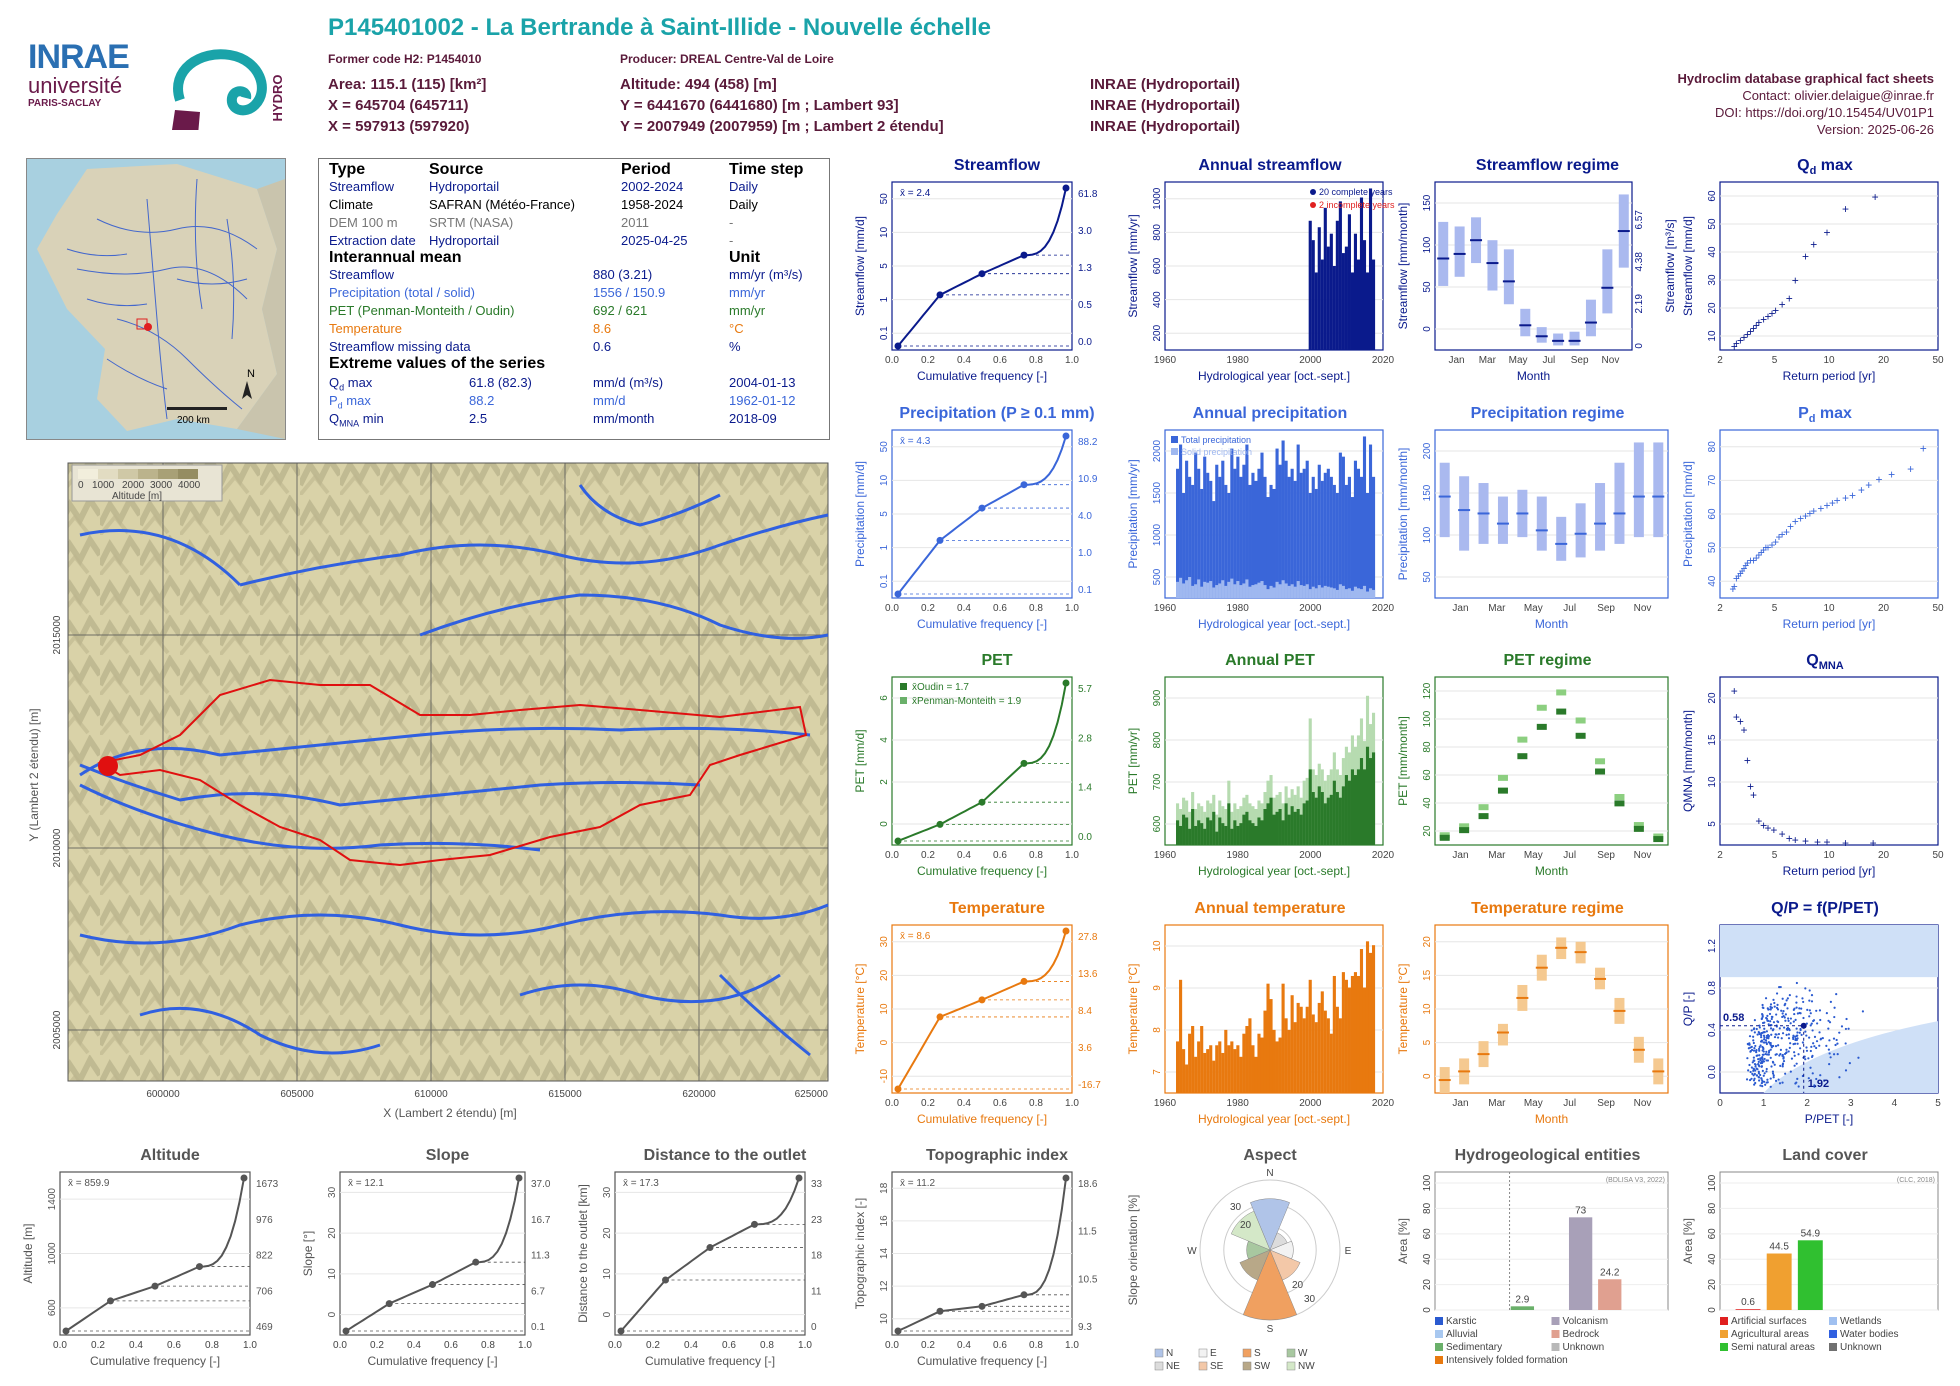 The width and height of the screenshot is (1960, 1386). Describe the element at coordinates (449, 1113) in the screenshot. I see `basin-xlabel: X (Lambert 2 étendu) [m]` at that location.